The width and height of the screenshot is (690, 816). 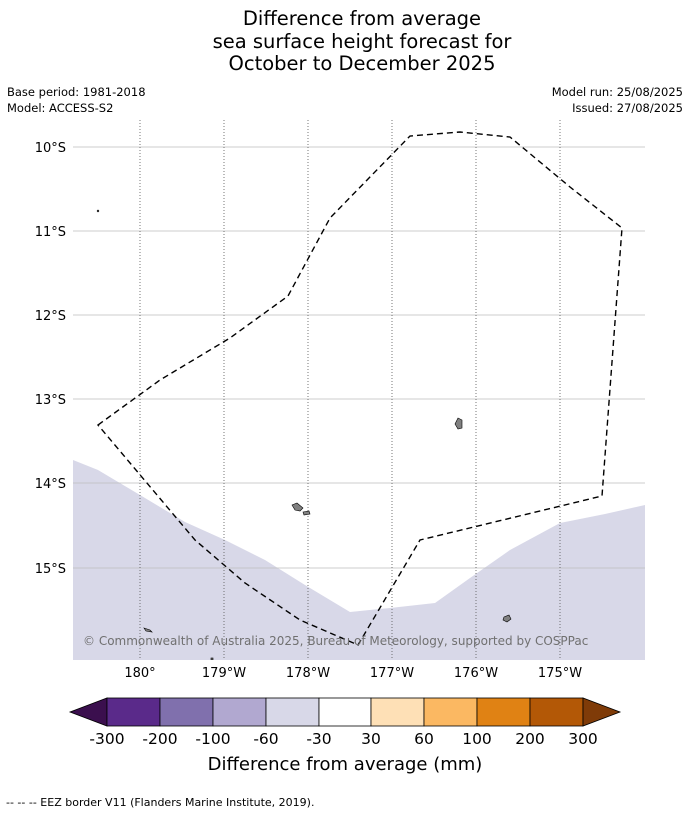 What do you see at coordinates (106, 739) in the screenshot?
I see `colorbar-tick: -300` at bounding box center [106, 739].